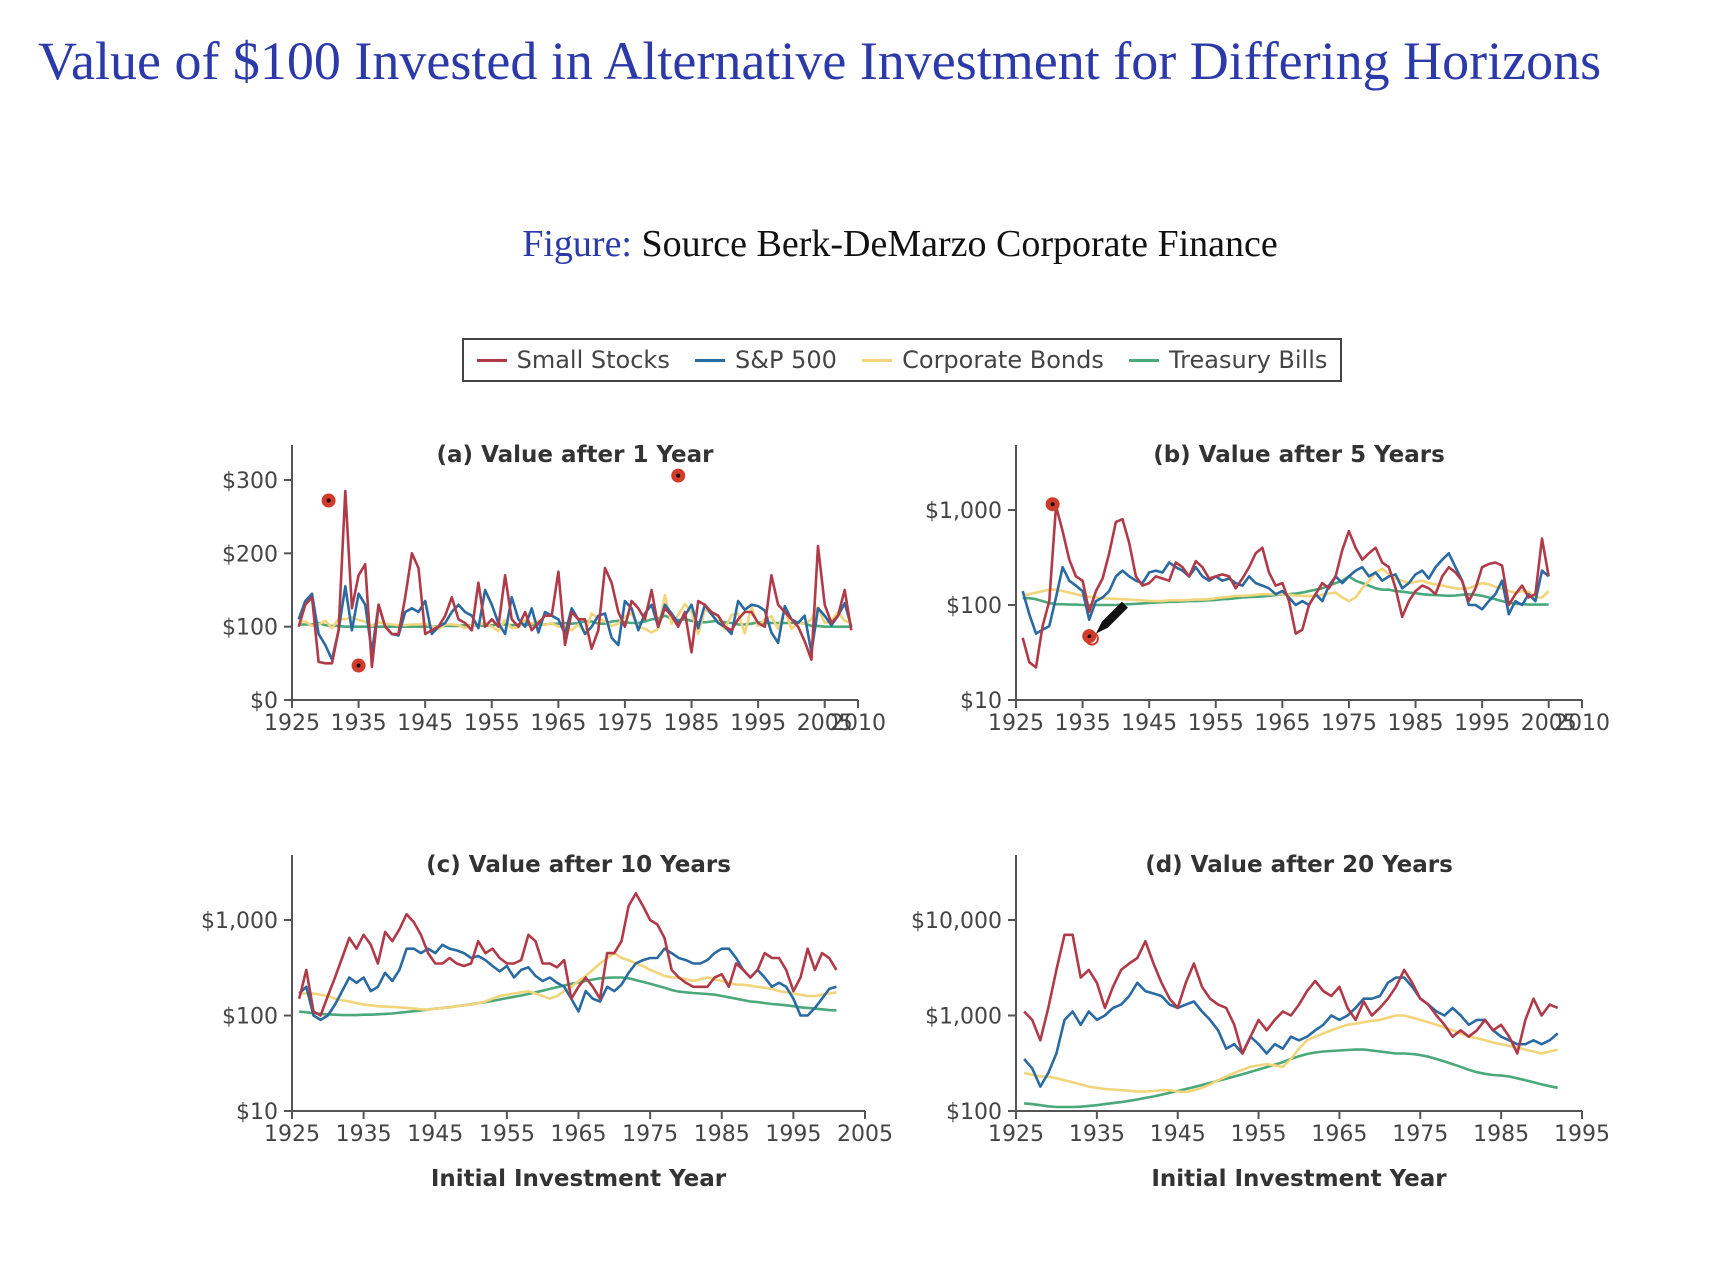  What do you see at coordinates (1299, 865) in the screenshot?
I see `panel-title: (d) Value after 20 Years` at bounding box center [1299, 865].